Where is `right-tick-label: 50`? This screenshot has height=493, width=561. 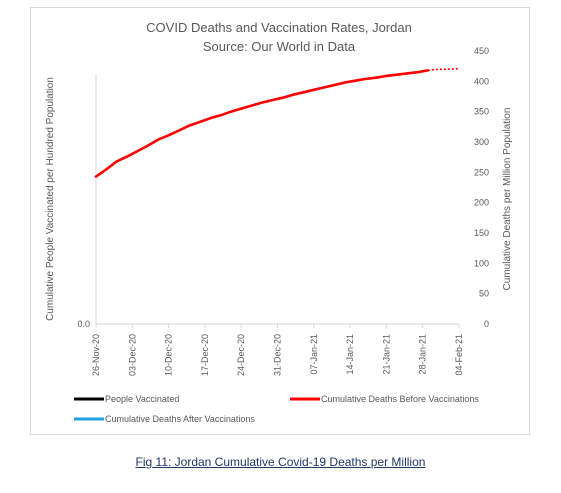
right-tick-label: 50 is located at coordinates (484, 294).